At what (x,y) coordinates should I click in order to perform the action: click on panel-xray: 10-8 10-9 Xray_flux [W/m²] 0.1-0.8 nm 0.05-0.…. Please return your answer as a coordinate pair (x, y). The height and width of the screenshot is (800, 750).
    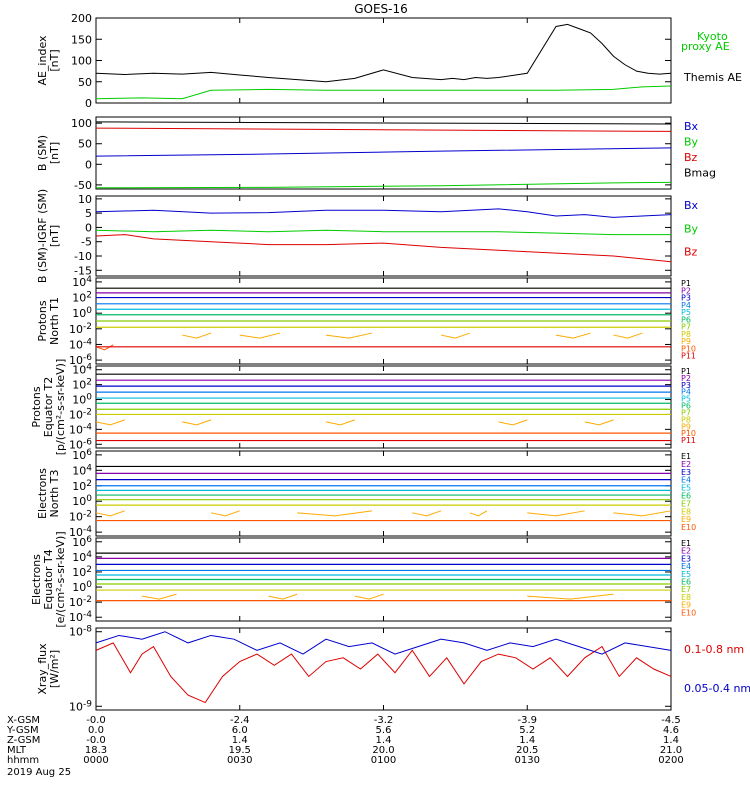
    Looking at the image, I should click on (393, 669).